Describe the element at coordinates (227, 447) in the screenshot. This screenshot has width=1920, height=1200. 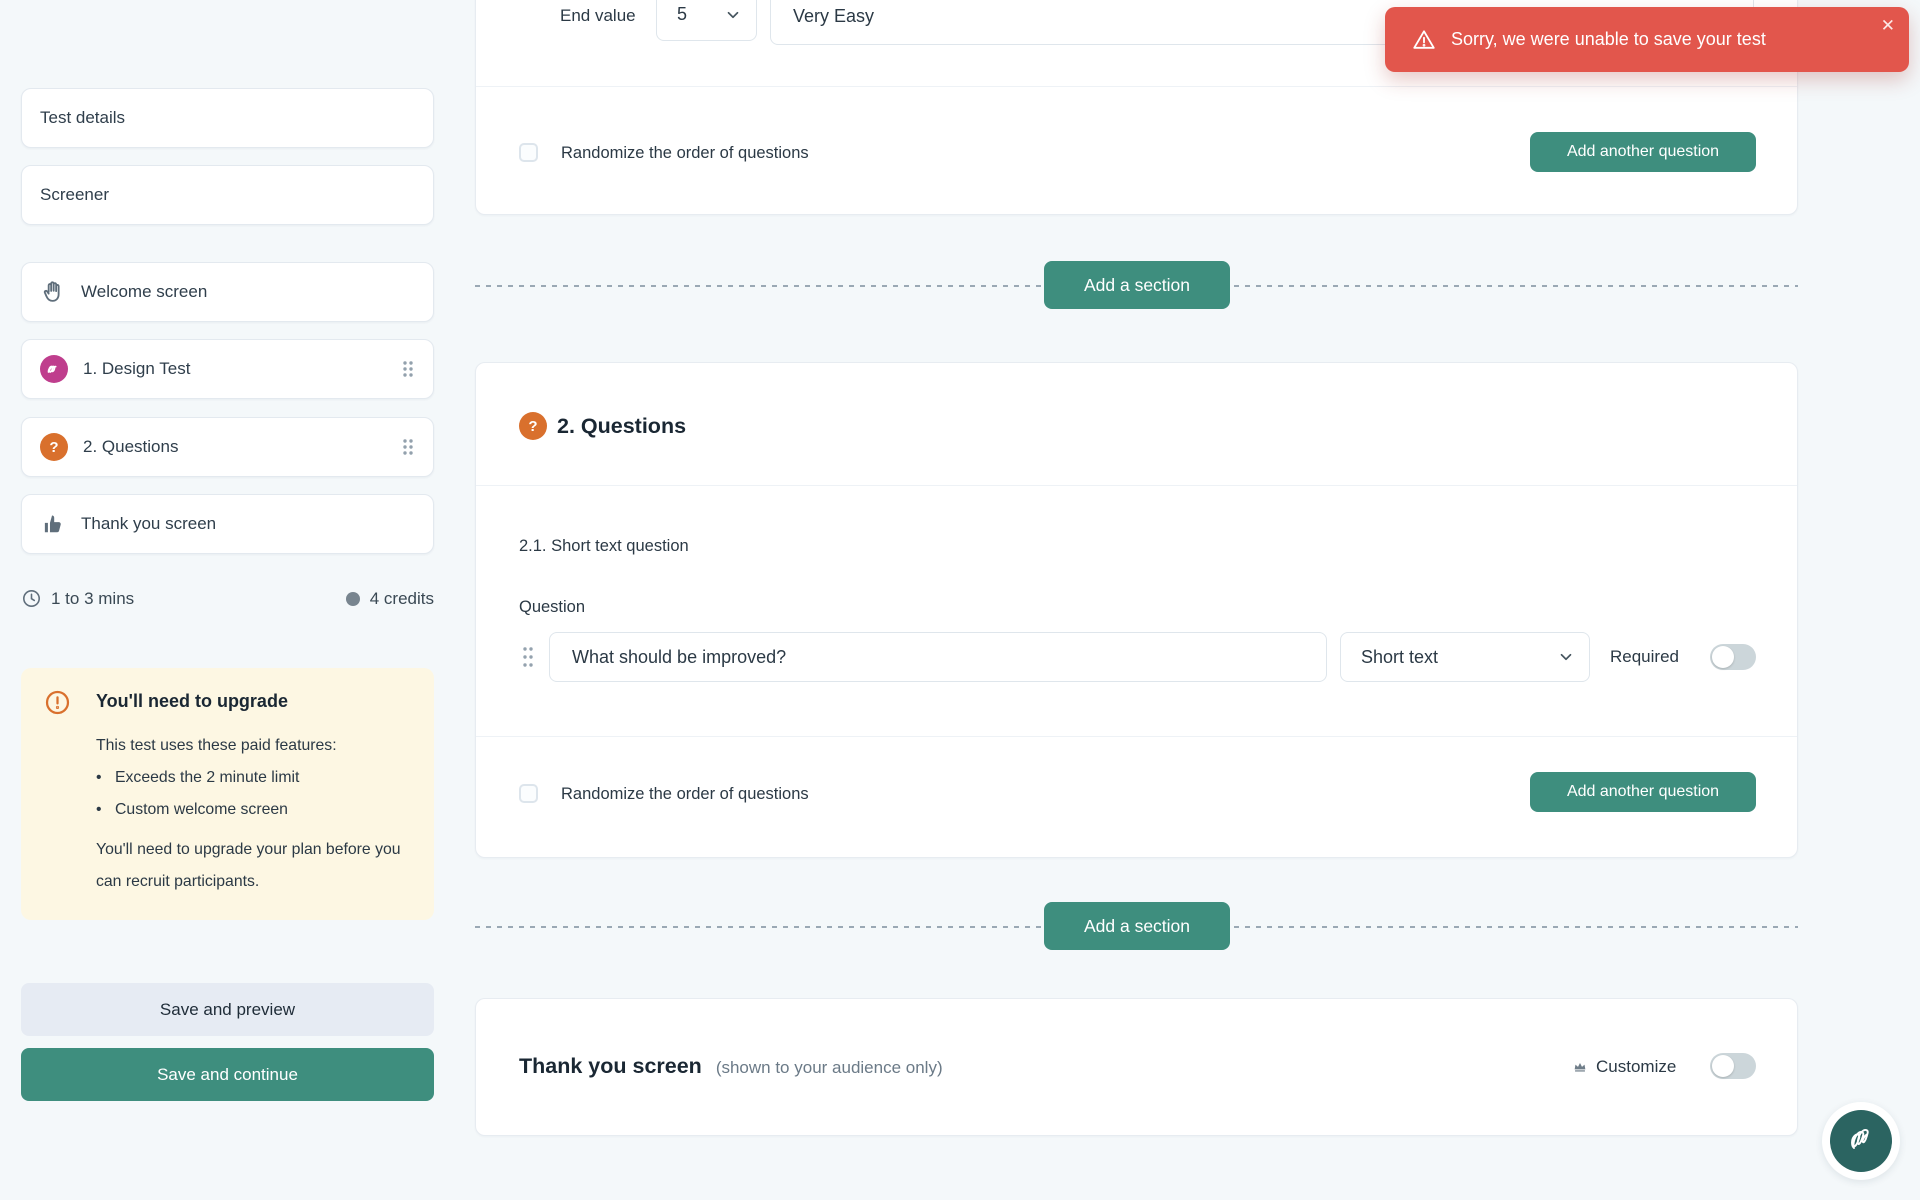
I see `sidebar-item-questions: ? 2. Questions` at that location.